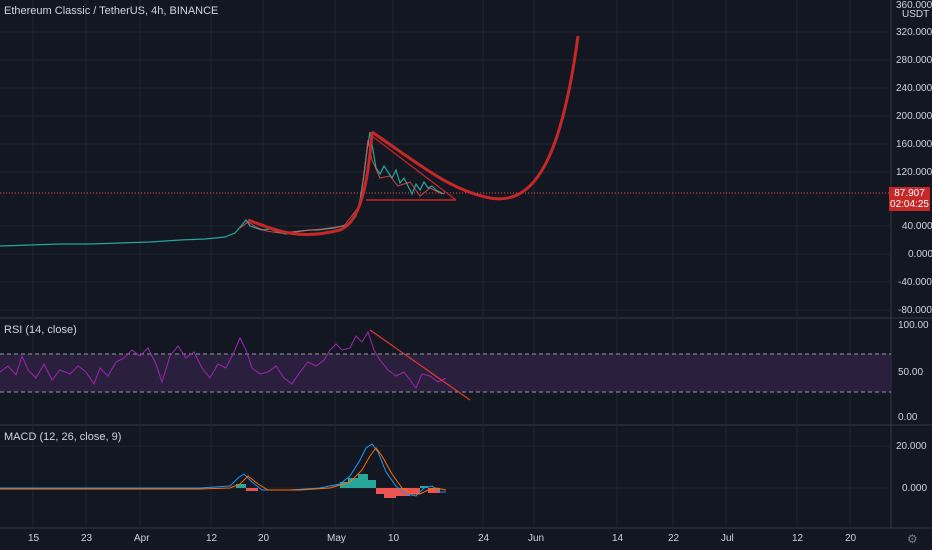 This screenshot has width=932, height=550. Describe the element at coordinates (618, 538) in the screenshot. I see `time-label: 14` at that location.